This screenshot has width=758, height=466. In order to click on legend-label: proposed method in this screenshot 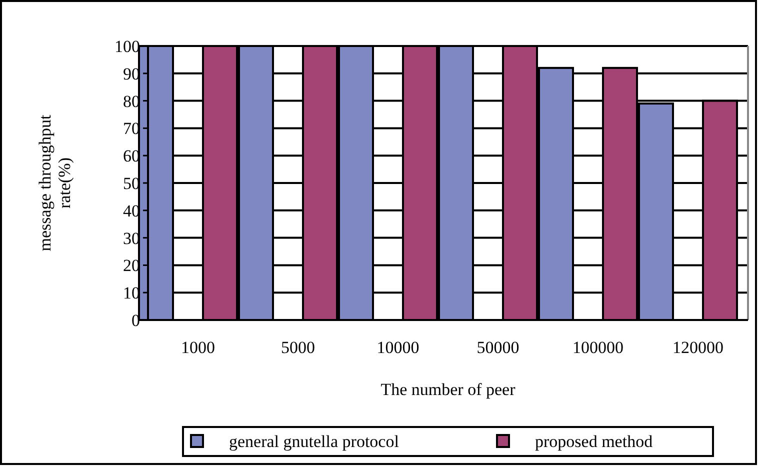, I will do `click(594, 441)`.